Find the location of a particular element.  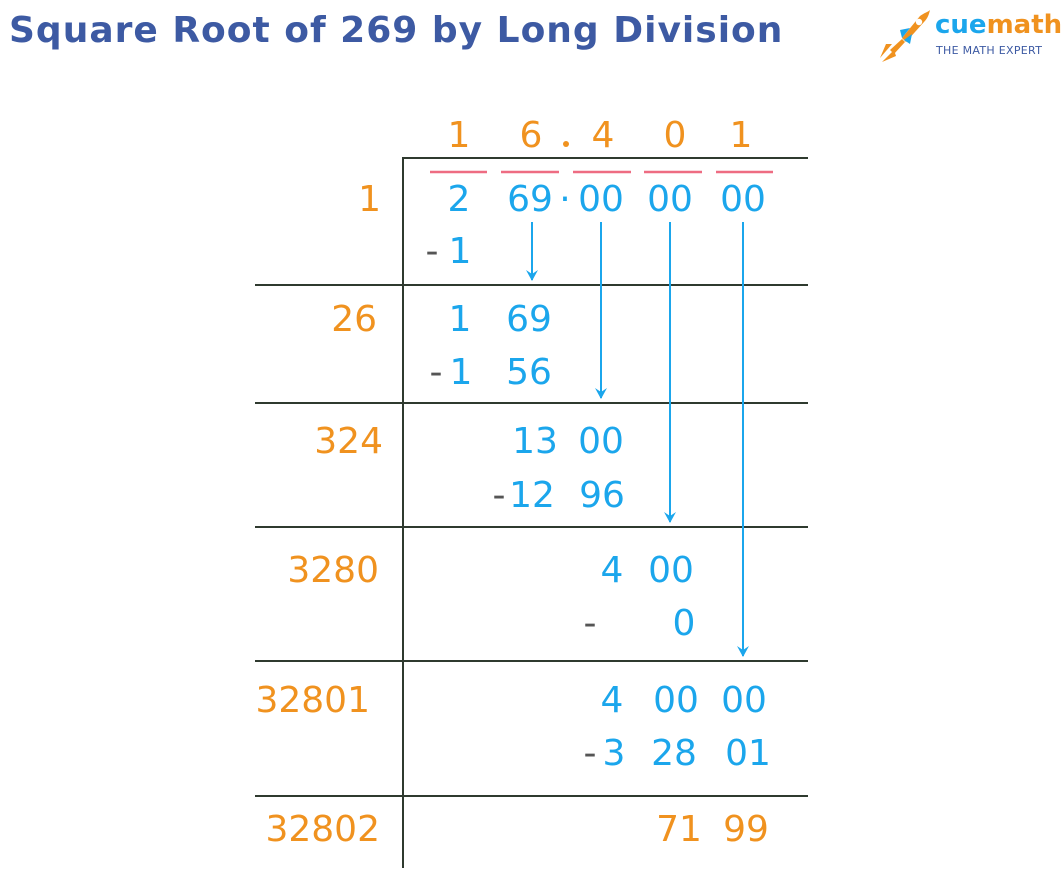

page-title: Square Root of 269 by Long Division is located at coordinates (396, 30).